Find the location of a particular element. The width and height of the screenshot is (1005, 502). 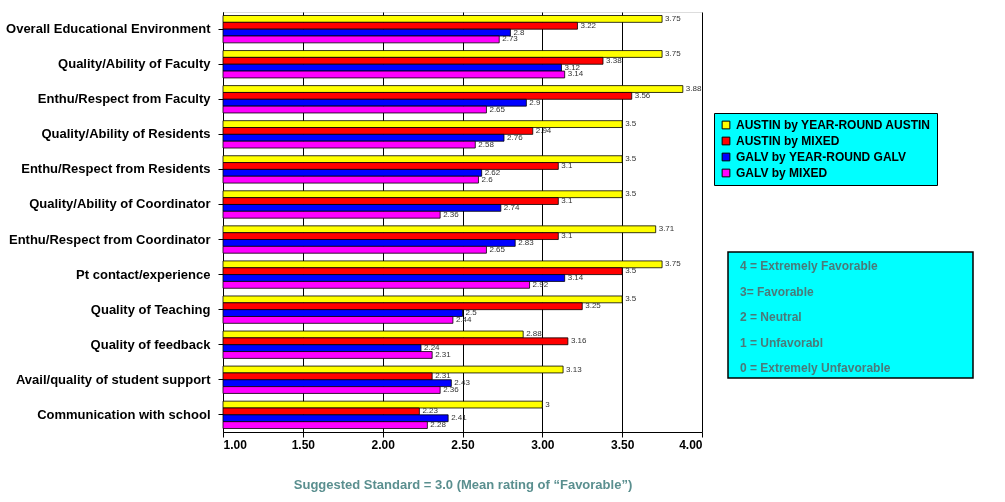

data-label: 2.28 is located at coordinates (438, 425).